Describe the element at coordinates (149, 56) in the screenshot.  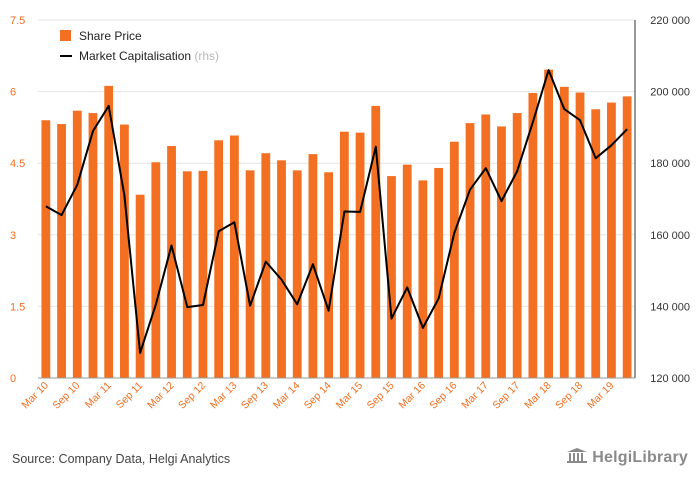
I see `legend-label-market-cap: Market Capitalisation (rhs)` at that location.